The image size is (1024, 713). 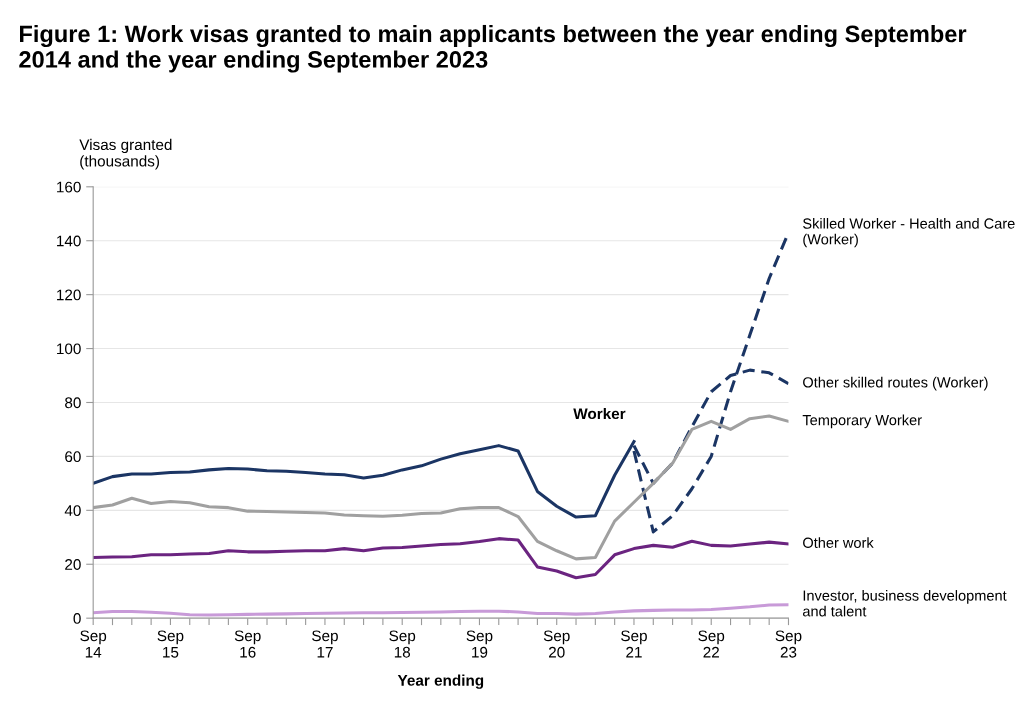 I want to click on series-label: Worker, so click(x=599, y=413).